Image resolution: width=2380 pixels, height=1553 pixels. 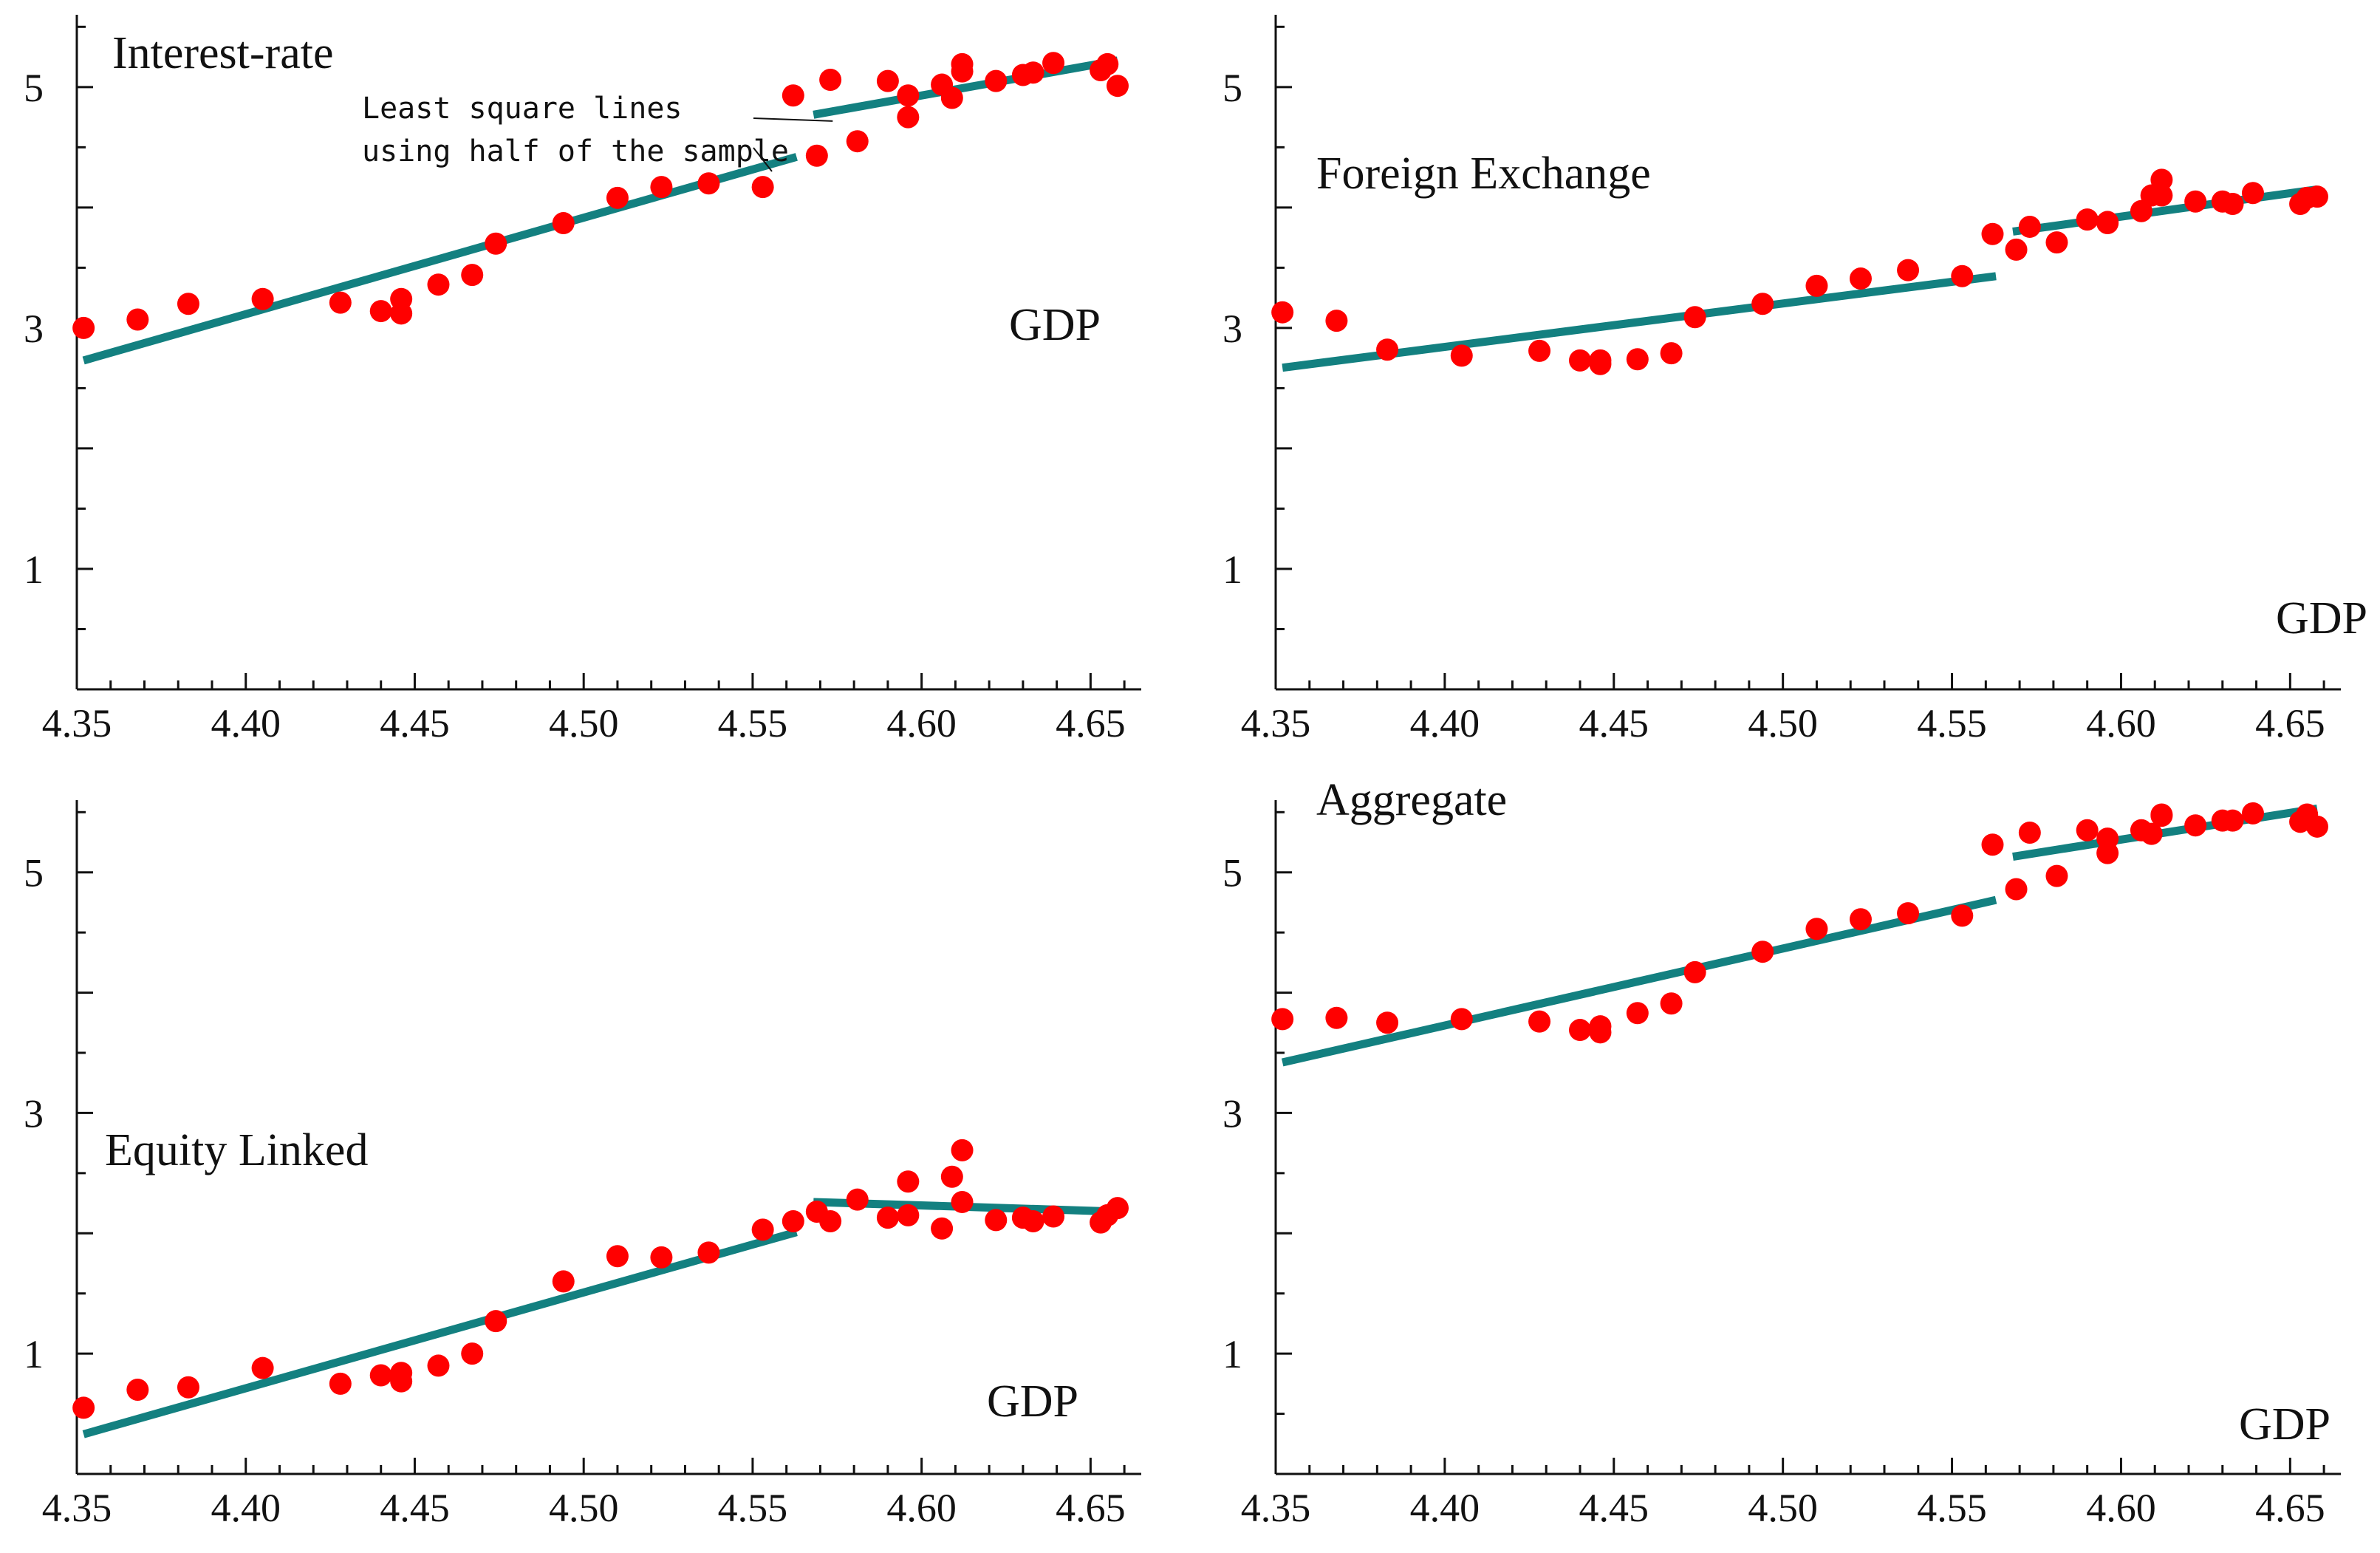 What do you see at coordinates (2165, 210) in the screenshot?
I see `fit-line-second-half` at bounding box center [2165, 210].